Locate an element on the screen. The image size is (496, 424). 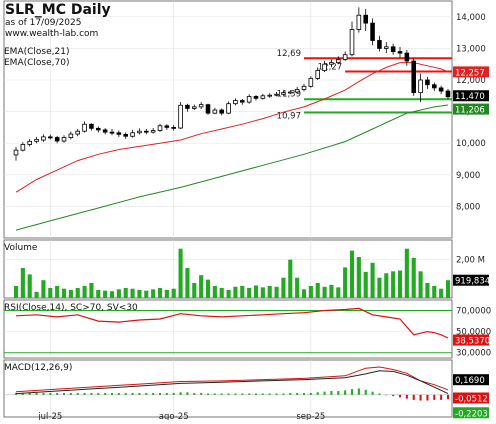
rsi-y-tick-label: 50,0000 is located at coordinates (473, 333).